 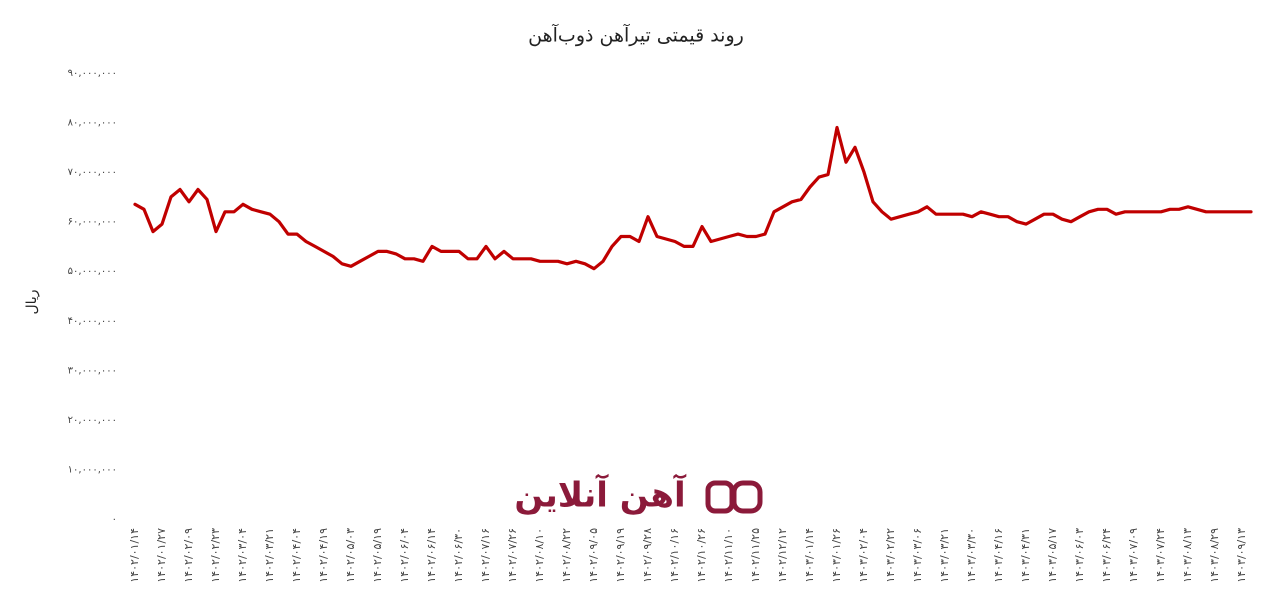 I want to click on y-tick-label: ۶۰,۰۰۰,۰۰۰, so click(x=92, y=222).